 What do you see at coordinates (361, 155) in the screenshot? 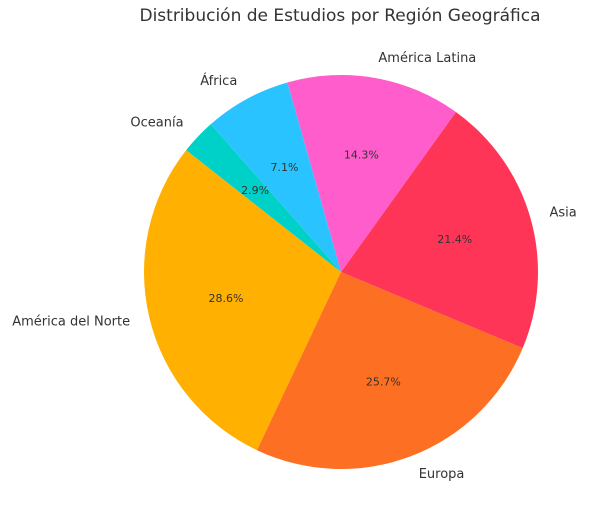
I see `pie-pct-label-3: 14.3%` at bounding box center [361, 155].